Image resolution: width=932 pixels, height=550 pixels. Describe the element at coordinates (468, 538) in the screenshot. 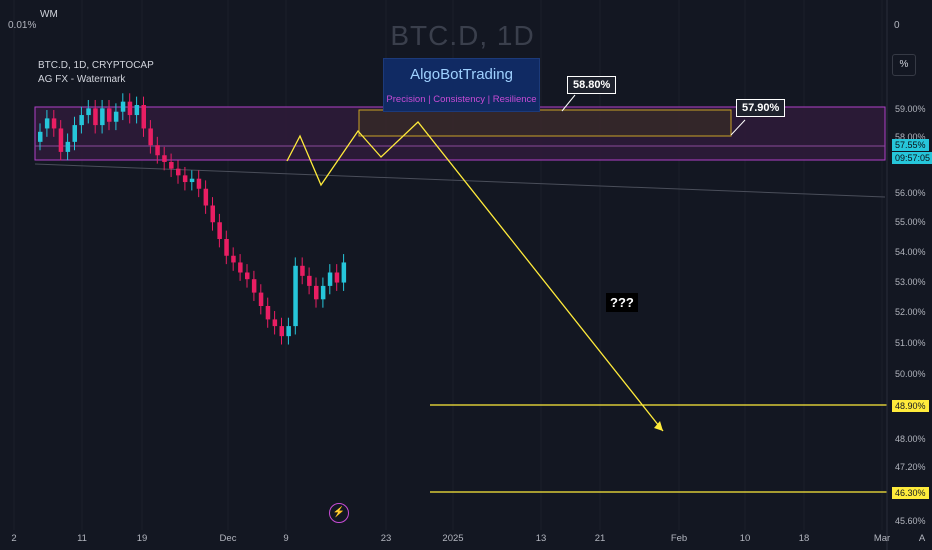

I see `x-axis-ticks: 2 11 19 Dec 9 23 2025 13 21 Feb 10 18 Mar A` at that location.